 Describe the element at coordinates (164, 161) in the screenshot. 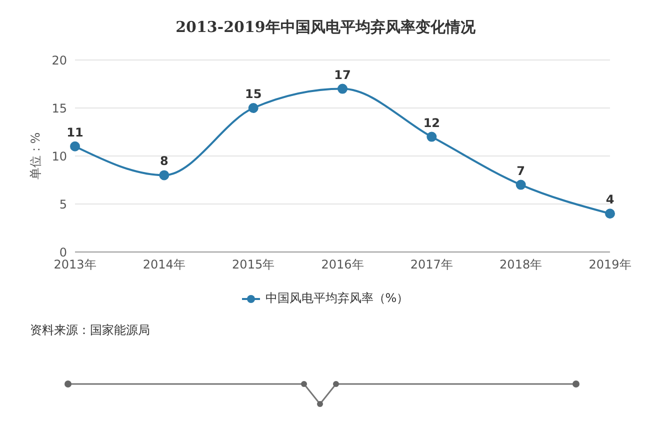

I see `data-label: 8` at that location.